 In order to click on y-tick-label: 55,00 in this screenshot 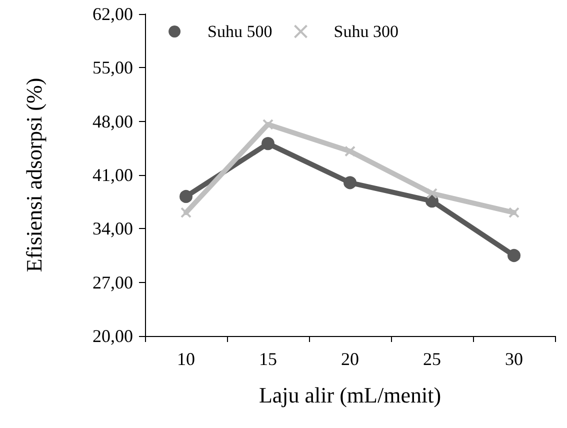, I will do `click(112, 68)`.